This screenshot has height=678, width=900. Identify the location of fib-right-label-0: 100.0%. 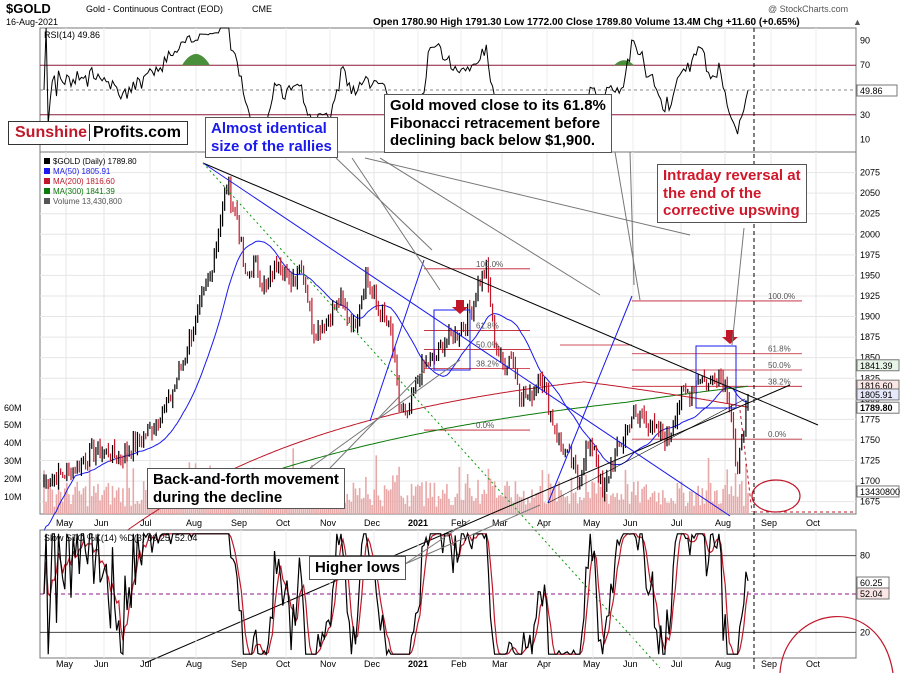
(781, 296).